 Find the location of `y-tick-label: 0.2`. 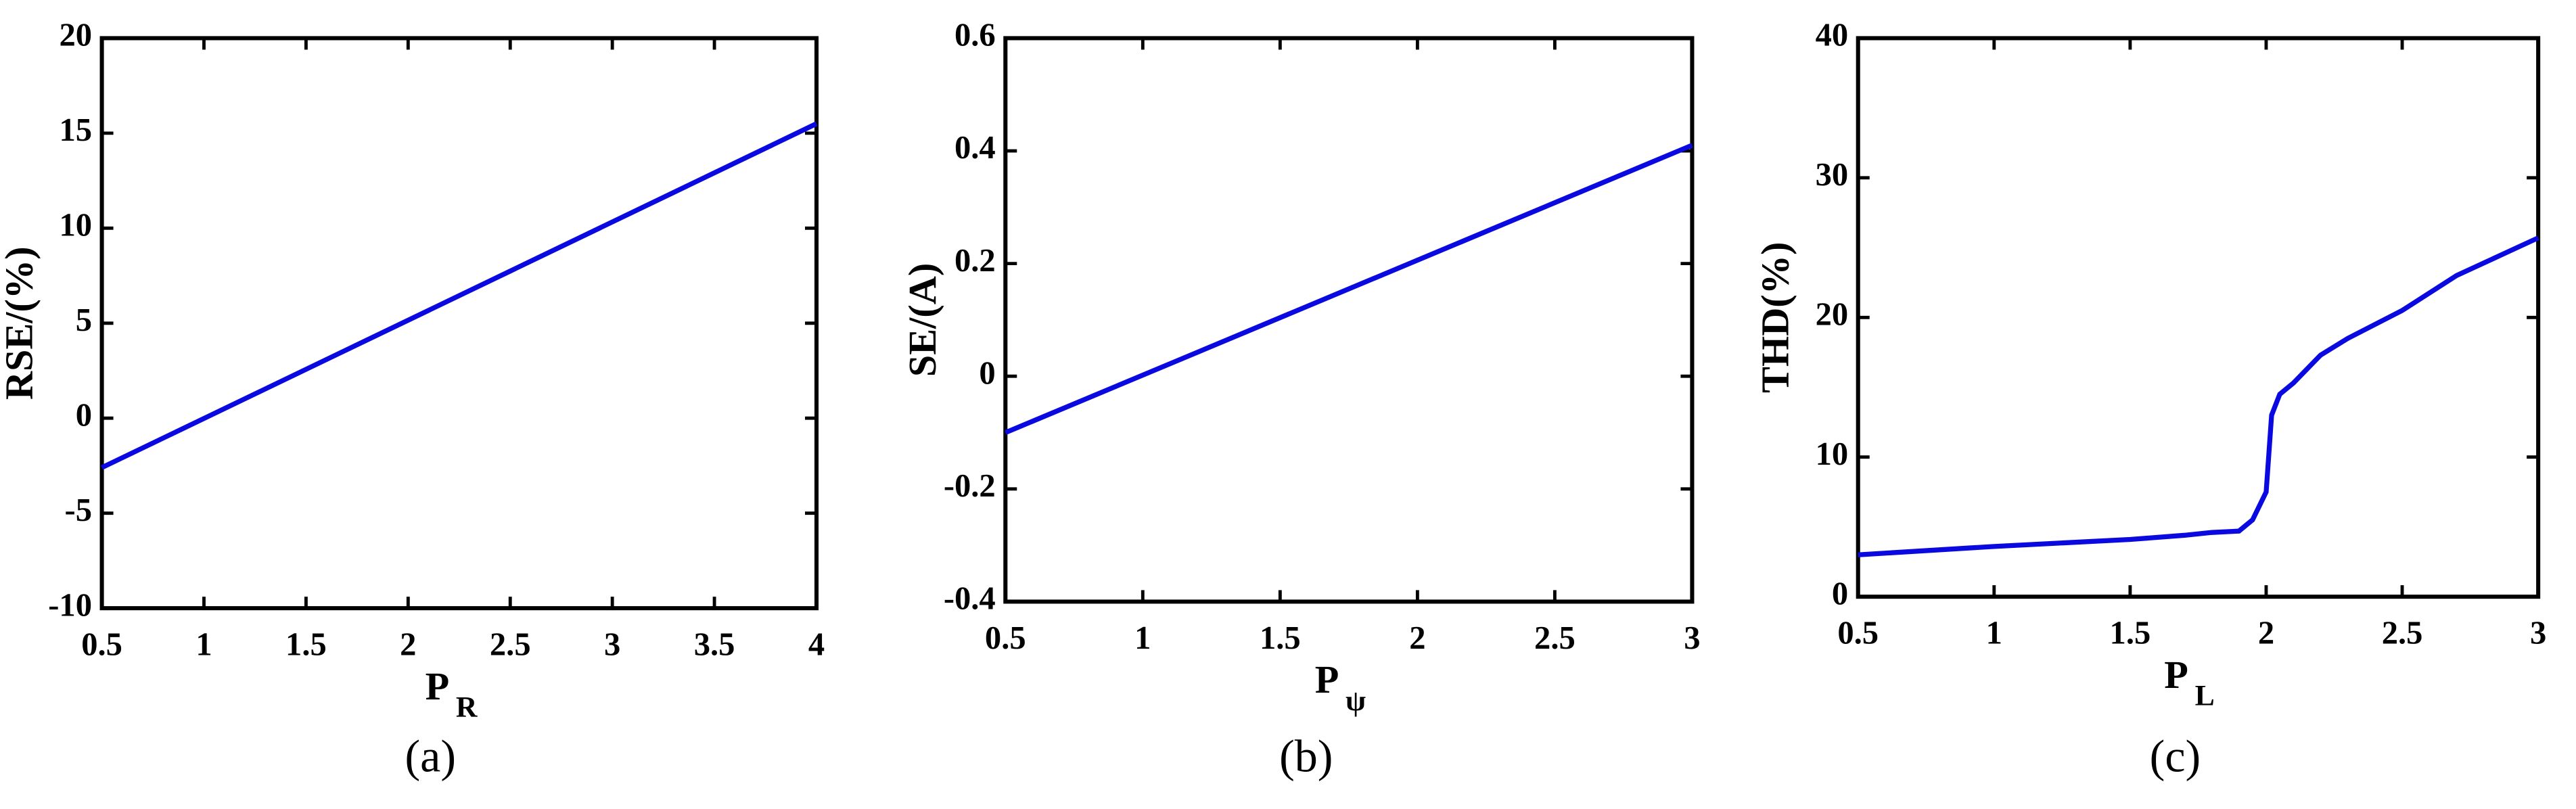

y-tick-label: 0.2 is located at coordinates (975, 260).